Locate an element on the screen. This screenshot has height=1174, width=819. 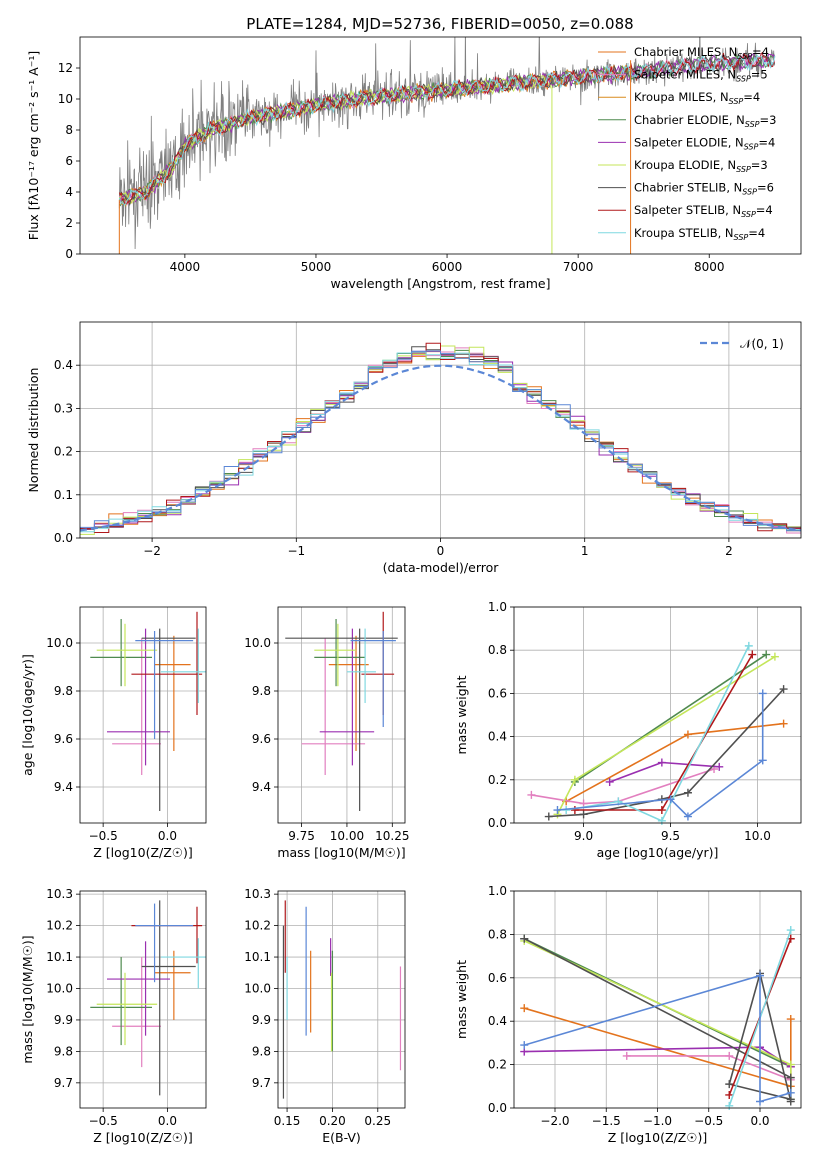
y-tick-label: 12 is located at coordinates (65, 68).